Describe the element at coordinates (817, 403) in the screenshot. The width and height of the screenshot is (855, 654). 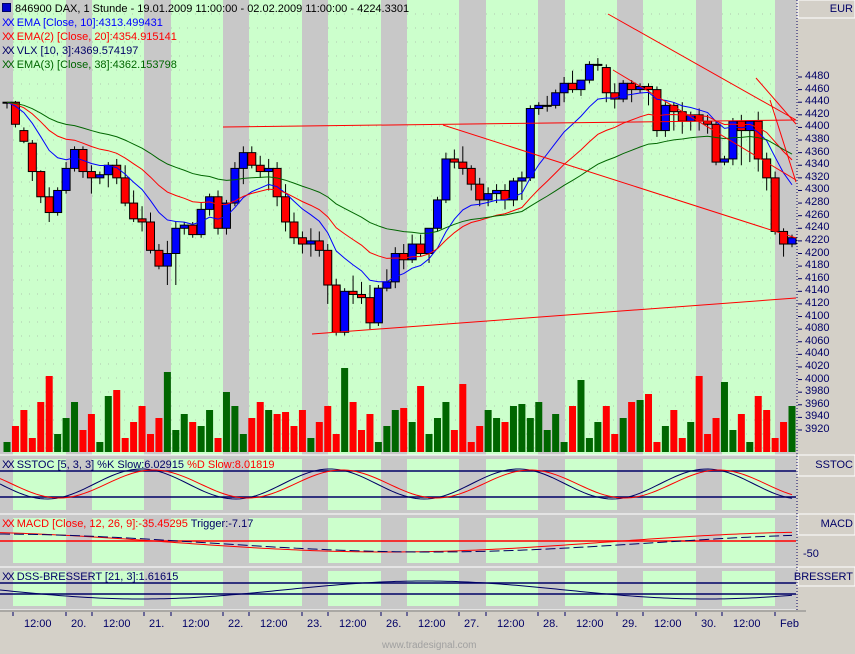
I see `price-tick-label: 3960` at that location.